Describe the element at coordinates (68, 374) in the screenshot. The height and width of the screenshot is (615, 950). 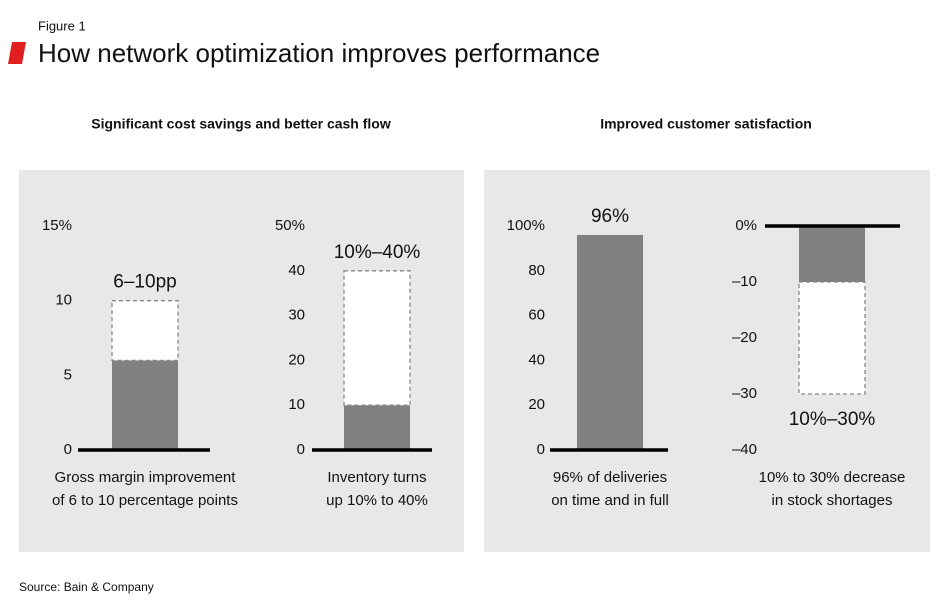
I see `y-tick-label: 5` at that location.